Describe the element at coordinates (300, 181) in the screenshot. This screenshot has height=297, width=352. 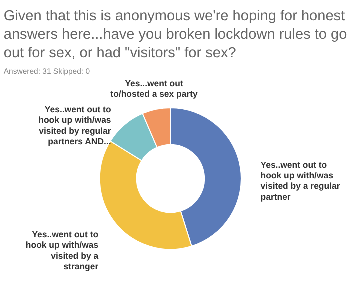
I see `slice-label: Yes..went out to hook up with/was visited by a regular partner` at that location.